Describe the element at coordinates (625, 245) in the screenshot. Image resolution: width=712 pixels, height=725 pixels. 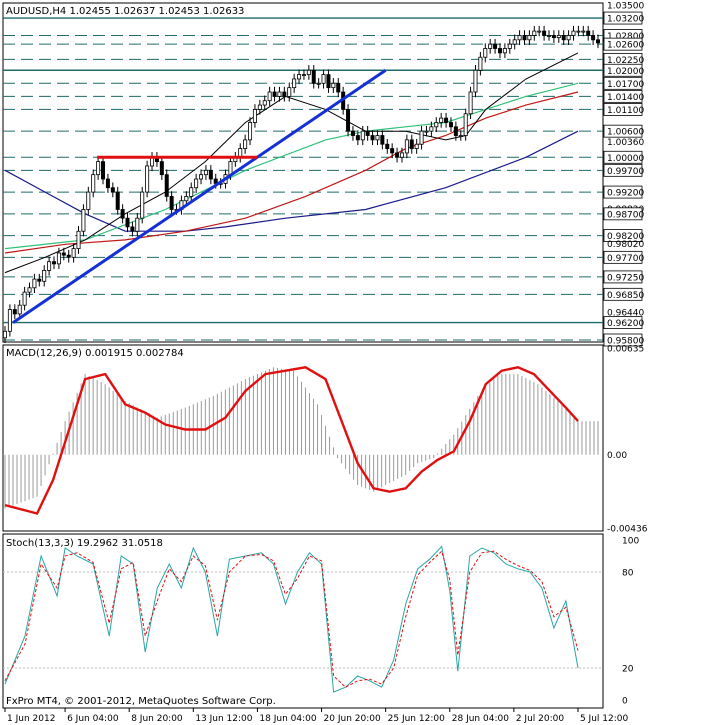
I see `price-label: 0.98020` at that location.